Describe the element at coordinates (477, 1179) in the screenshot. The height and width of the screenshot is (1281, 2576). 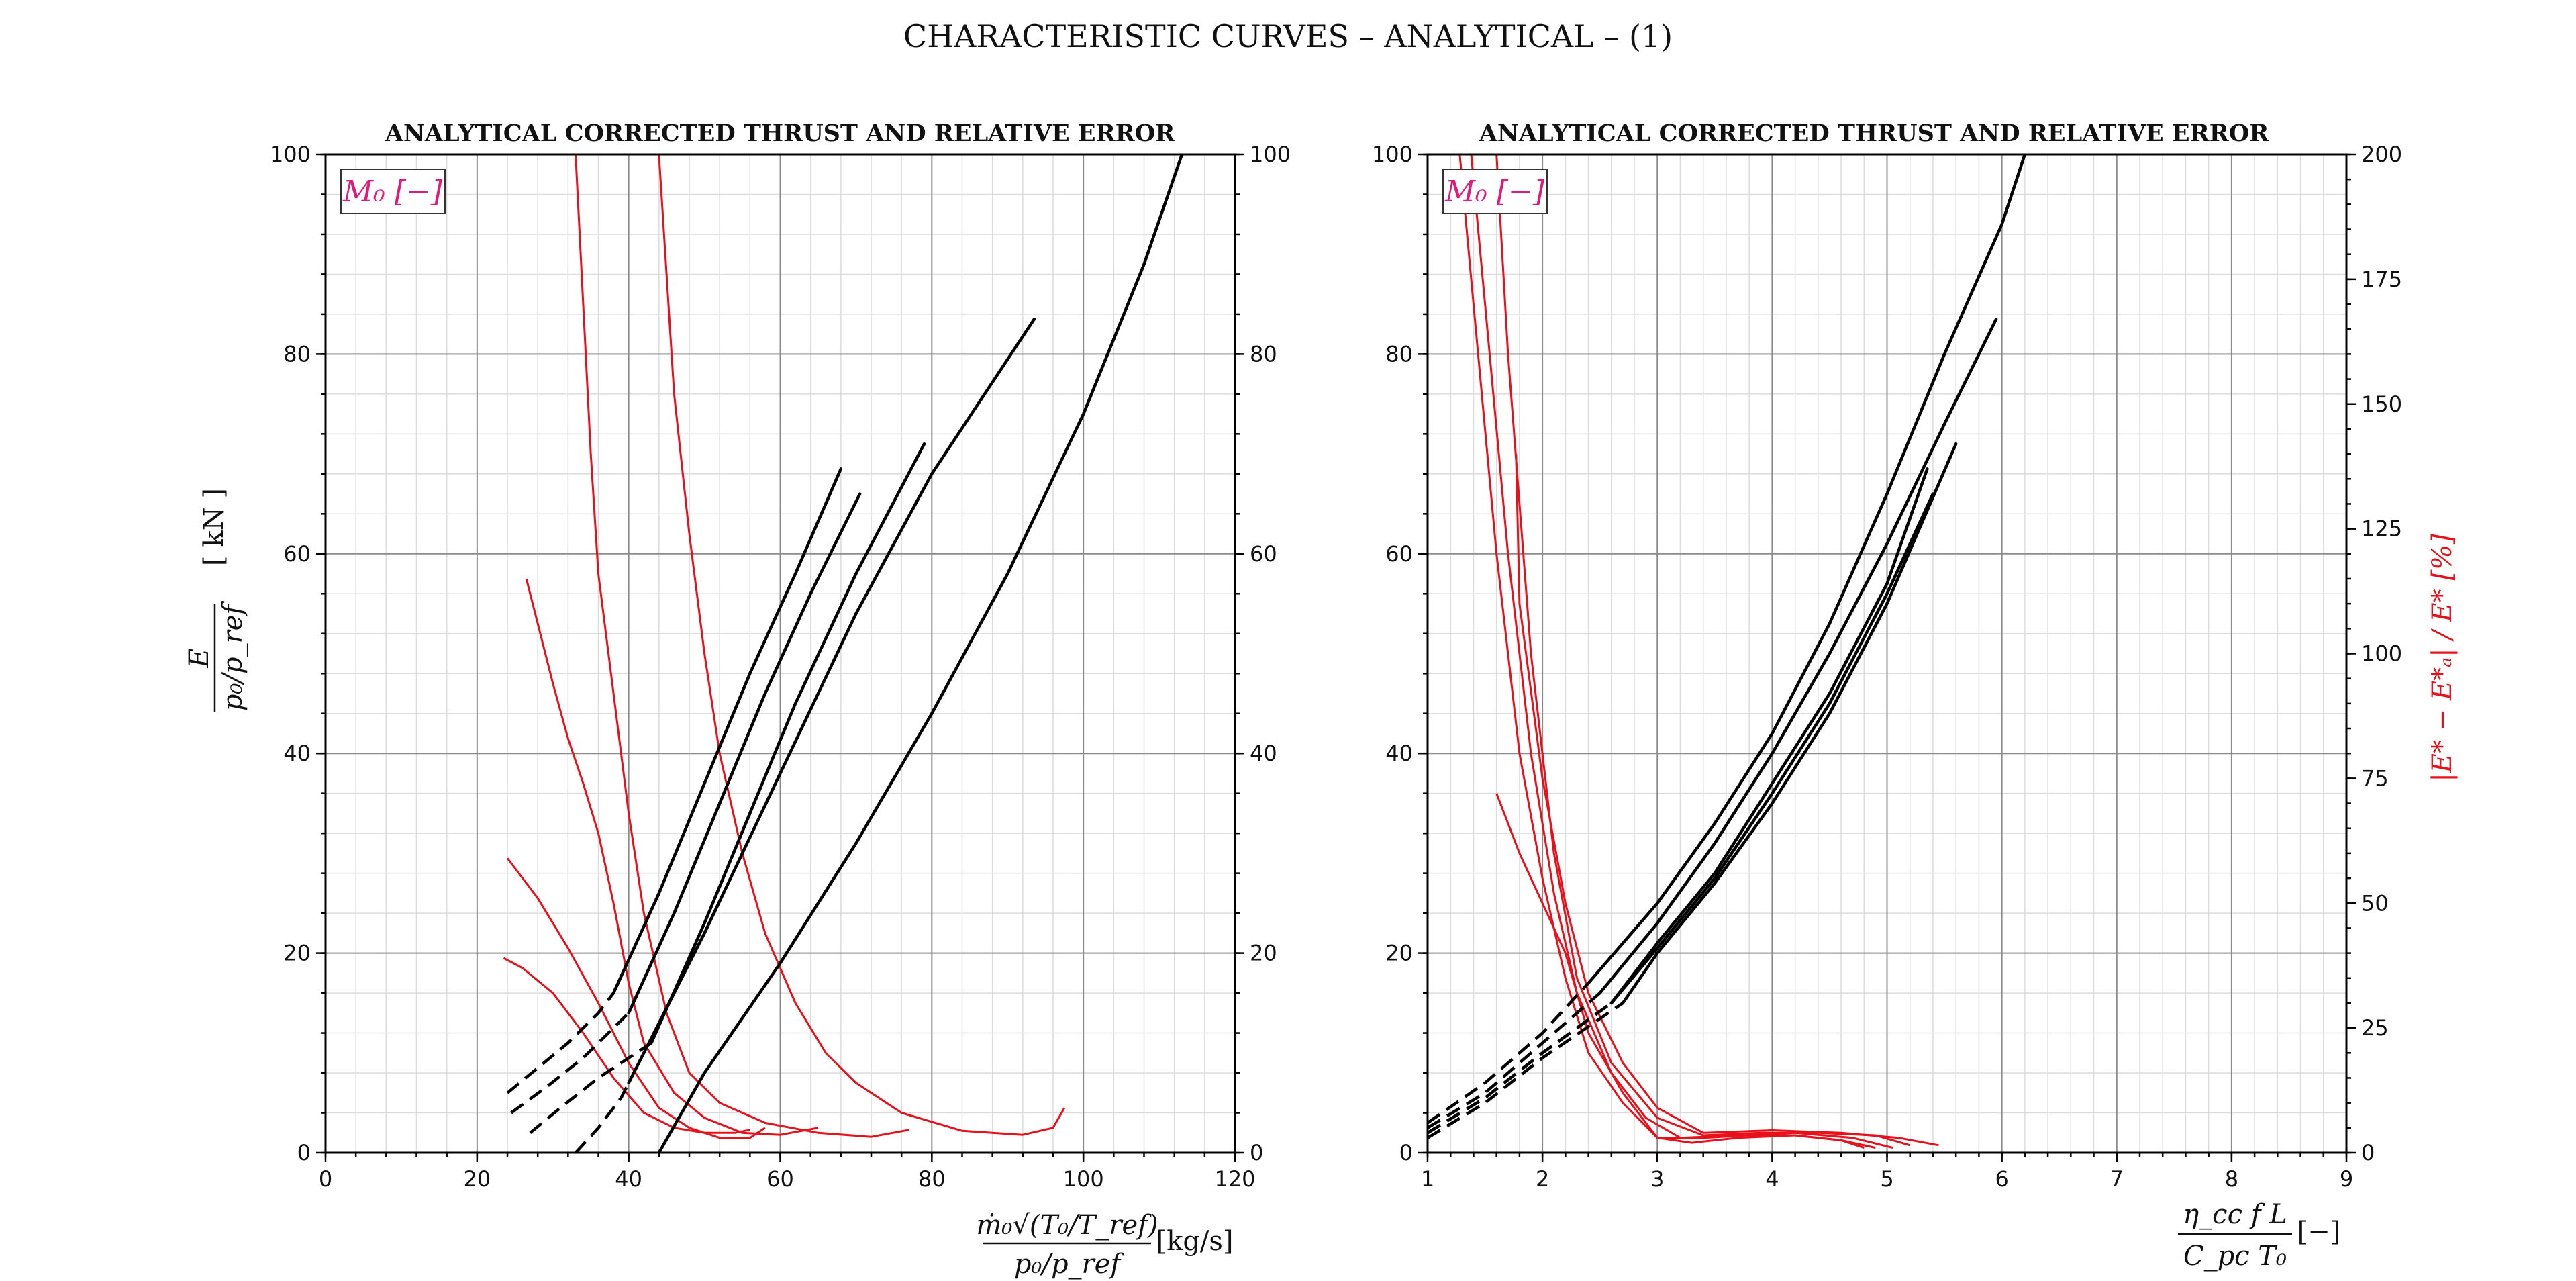
I see `x-tick-label: 20` at that location.